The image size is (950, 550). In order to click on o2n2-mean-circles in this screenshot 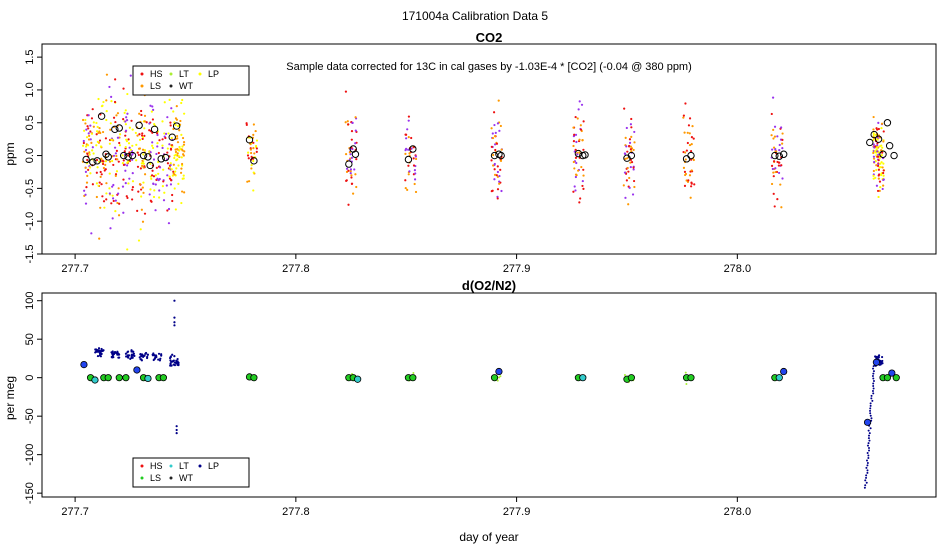, I will do `click(490, 392)`.